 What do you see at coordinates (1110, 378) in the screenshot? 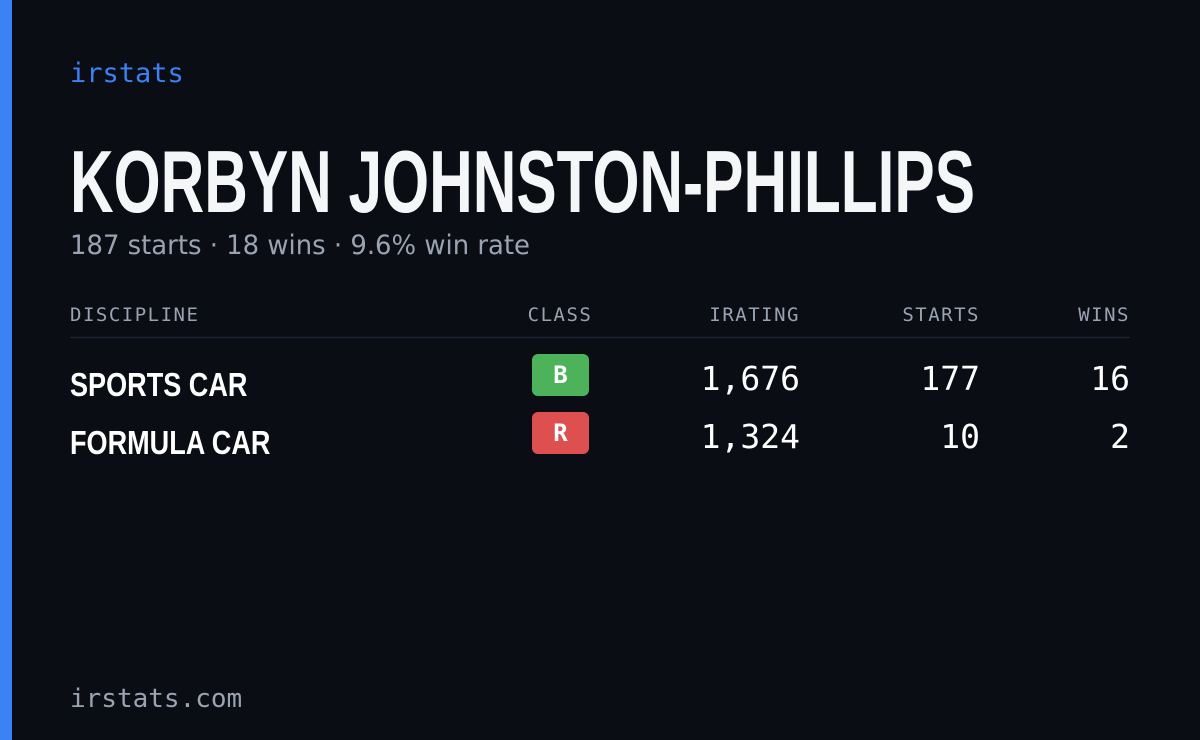
I see `wins: 16` at bounding box center [1110, 378].